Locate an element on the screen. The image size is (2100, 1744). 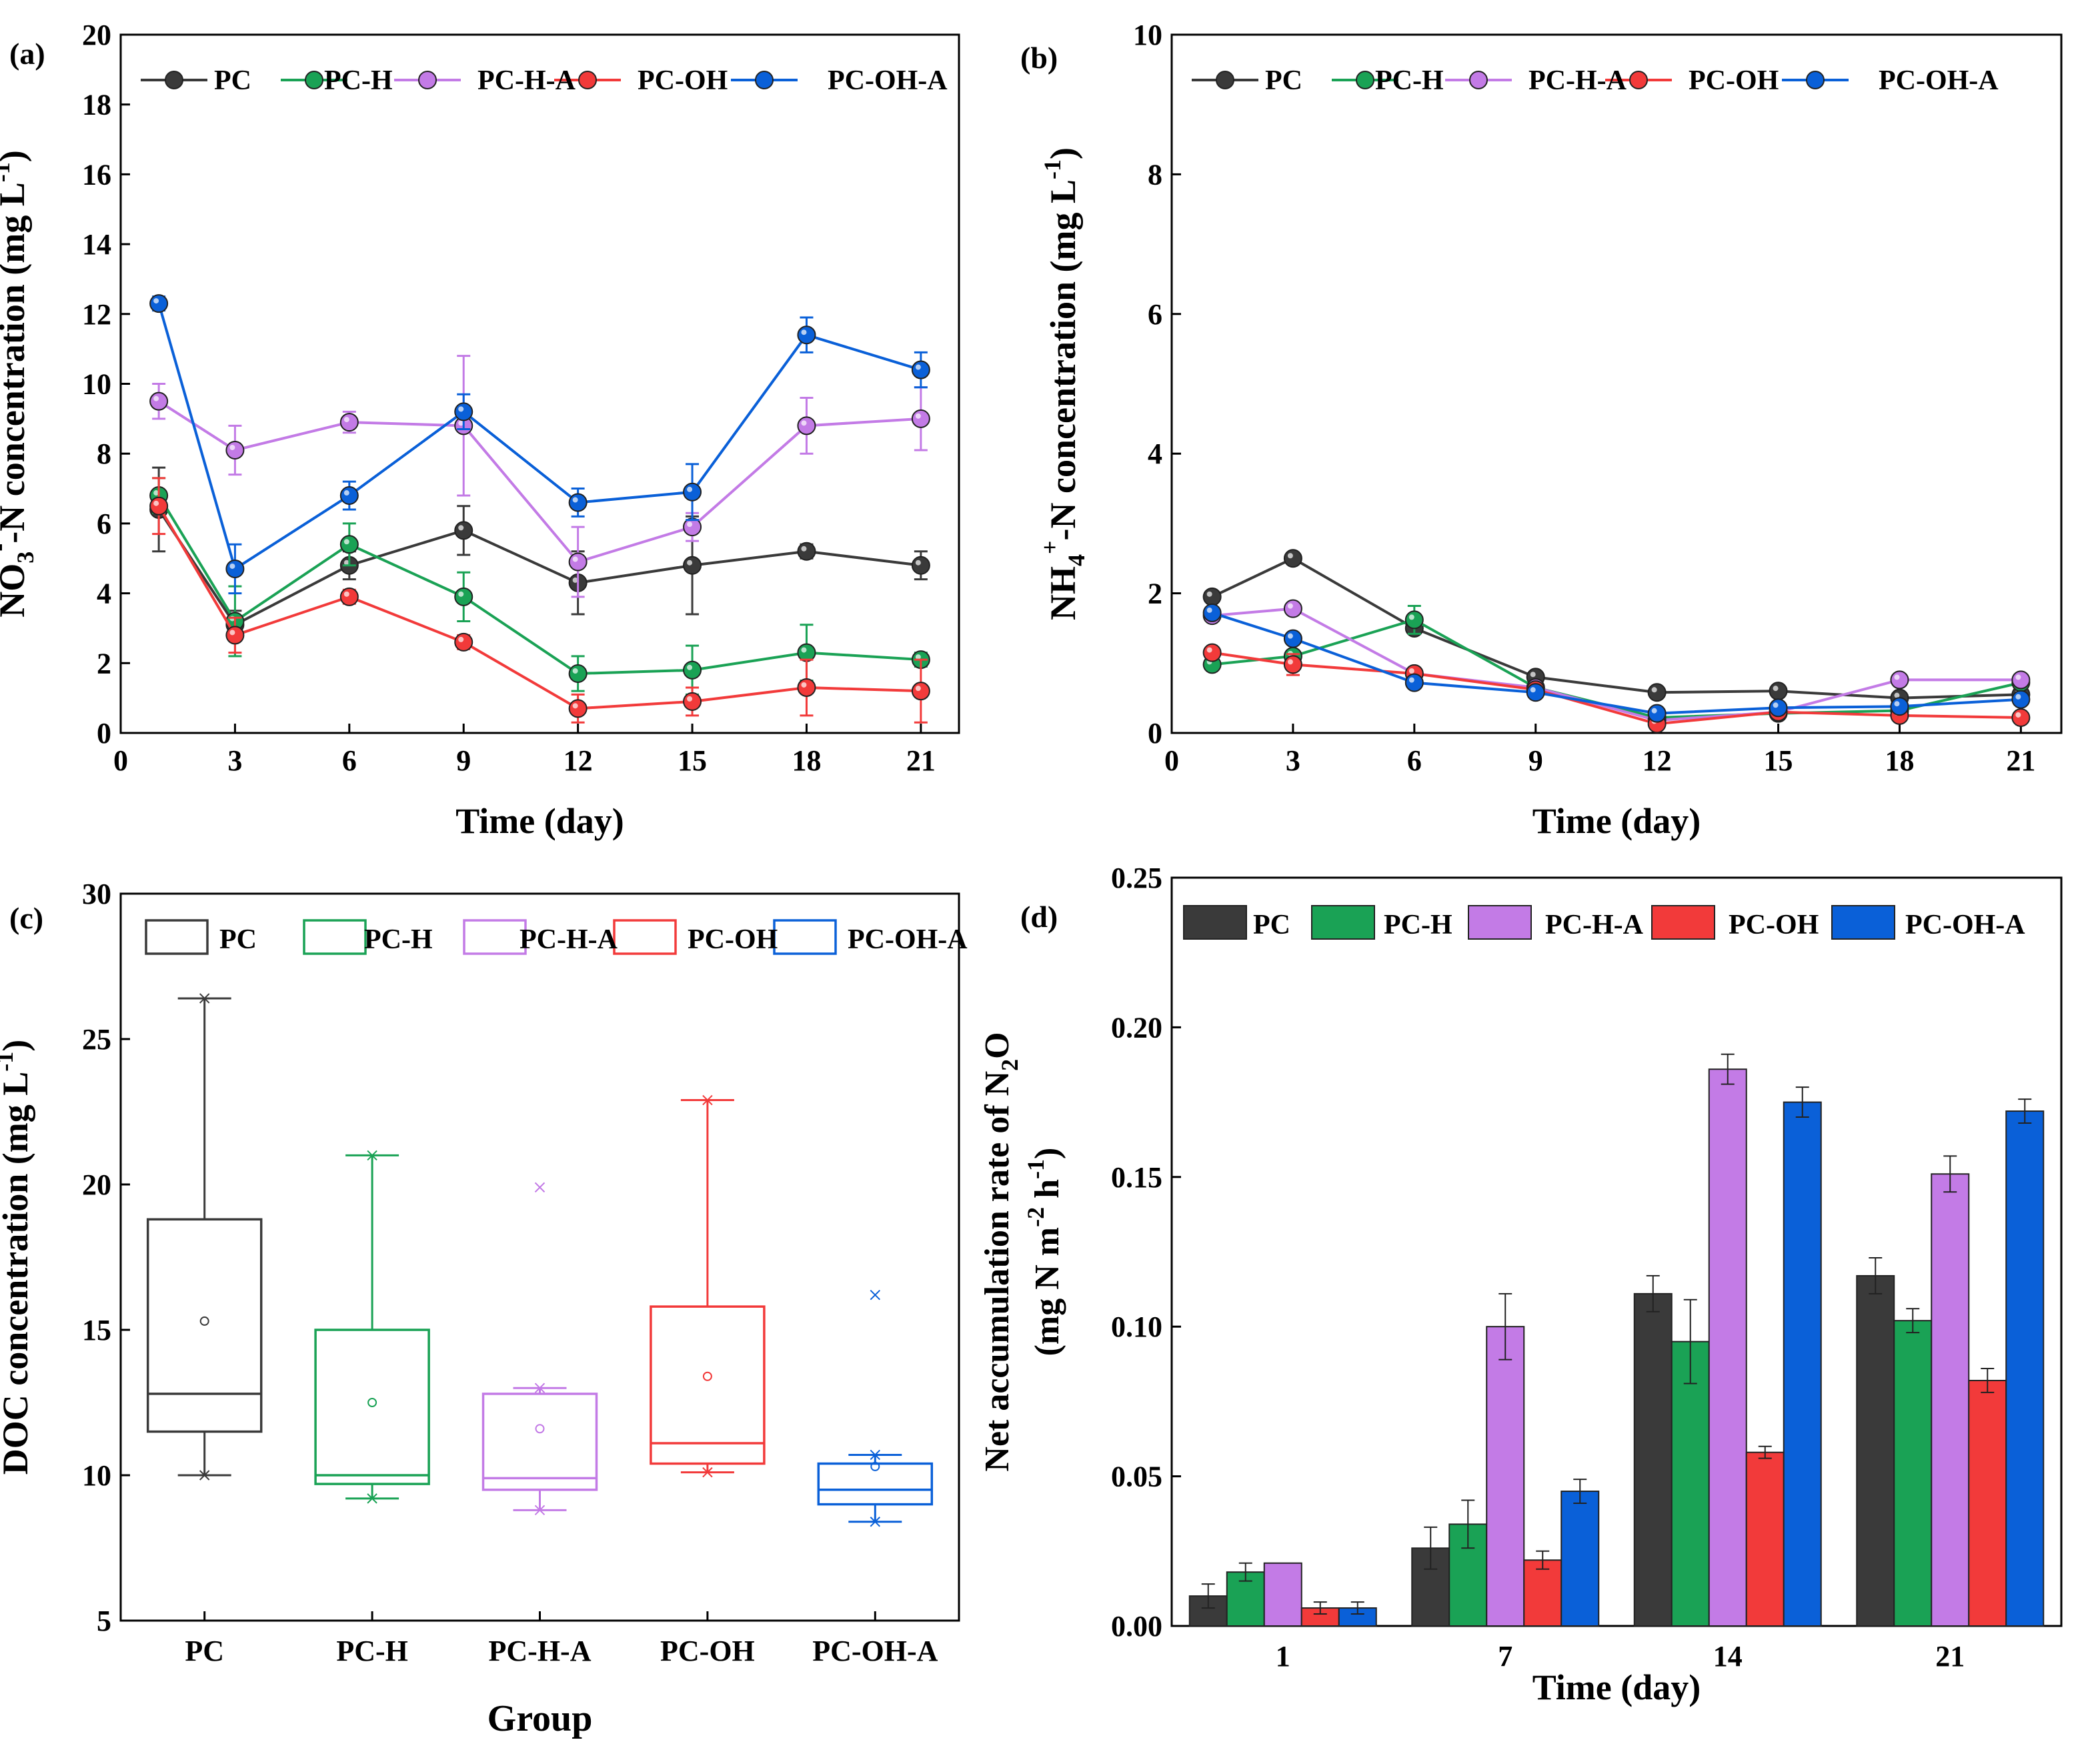
x-tick-label: 18 is located at coordinates (1899, 760).